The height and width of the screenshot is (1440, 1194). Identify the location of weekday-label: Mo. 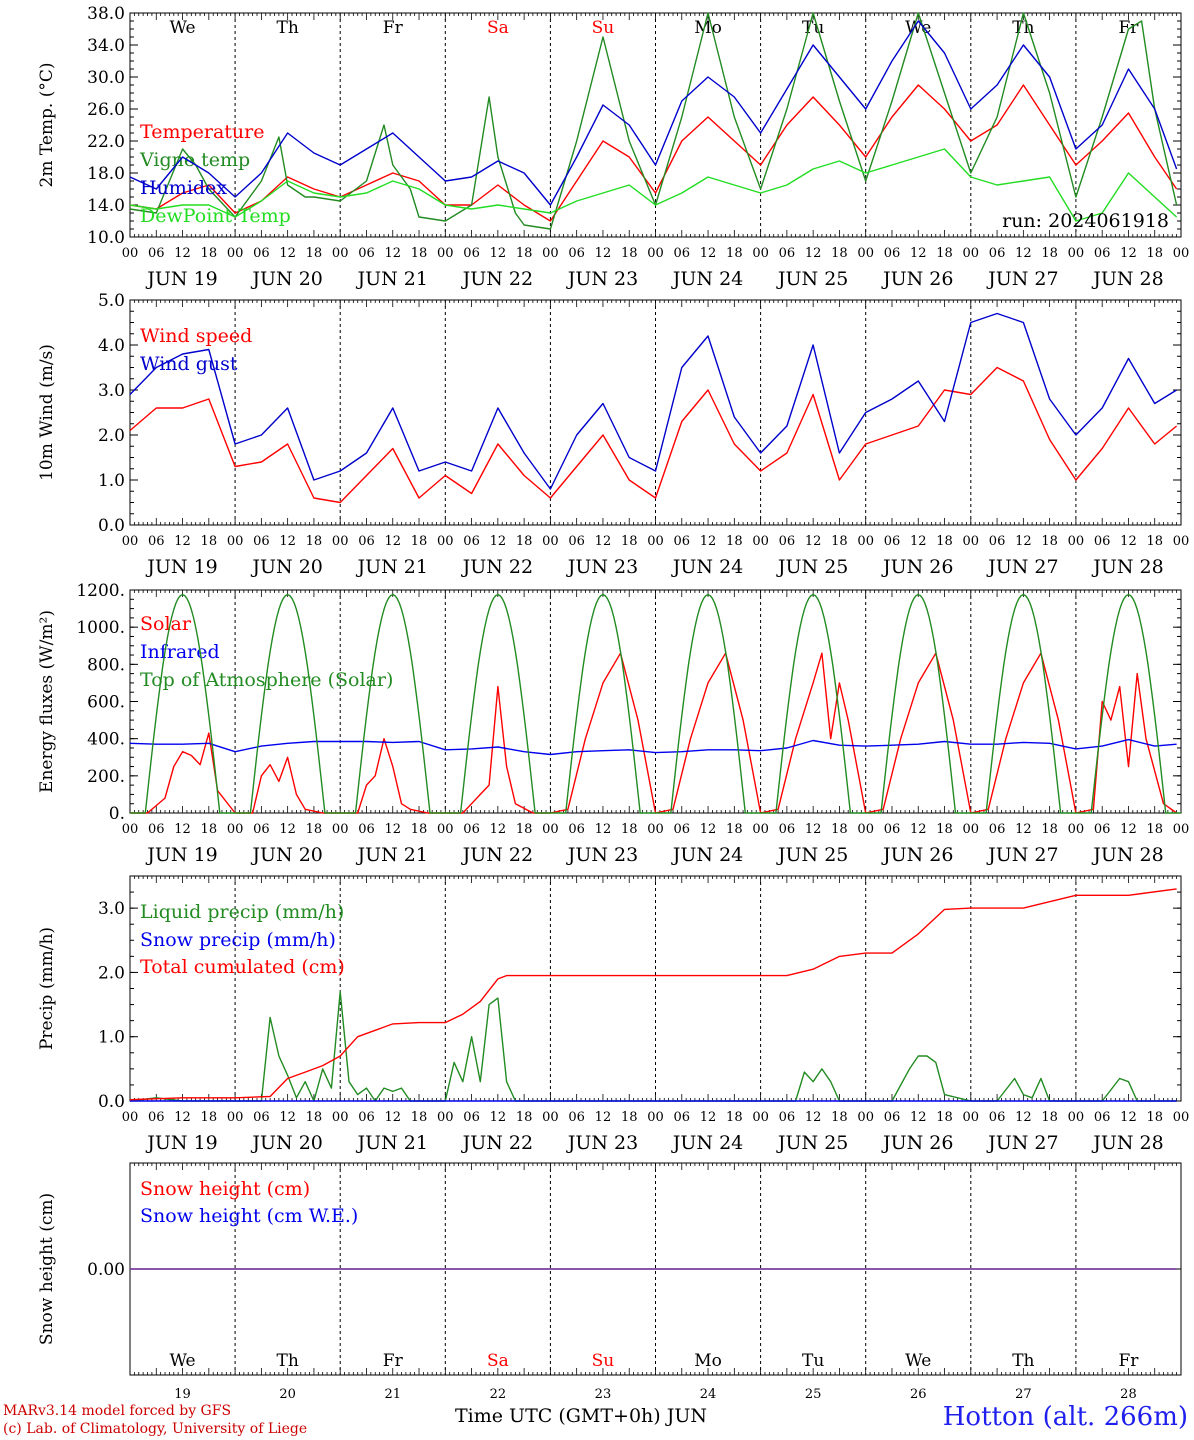
(708, 1361).